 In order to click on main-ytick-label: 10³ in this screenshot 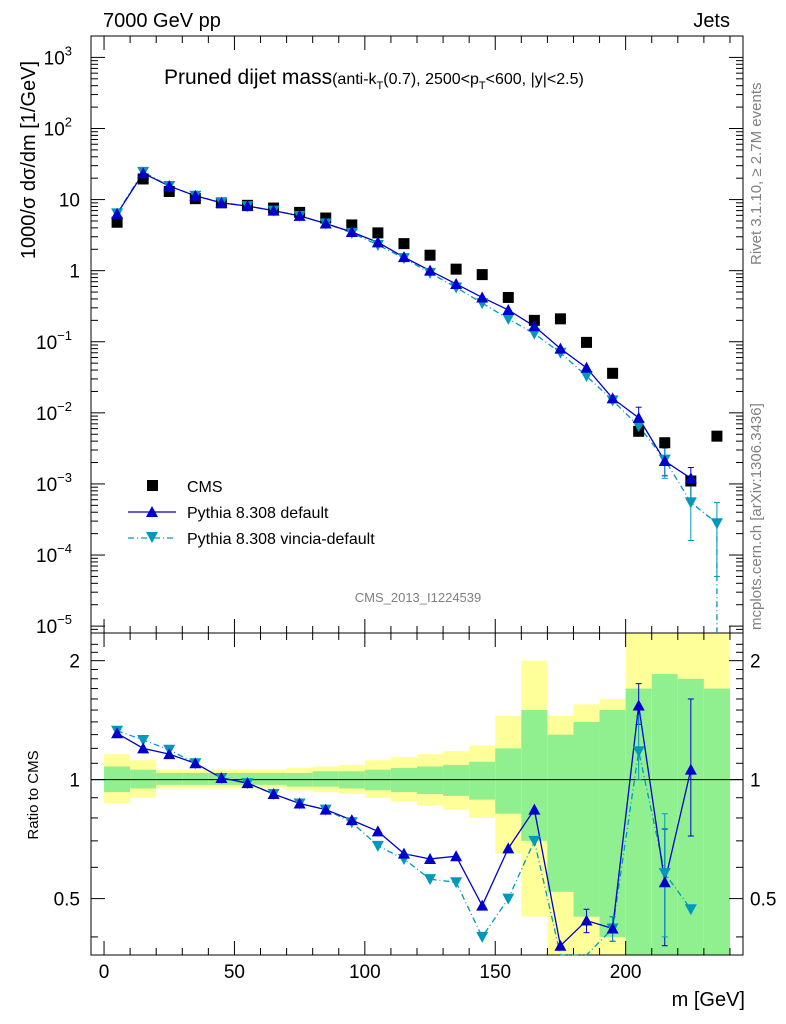, I will do `click(58, 56)`.